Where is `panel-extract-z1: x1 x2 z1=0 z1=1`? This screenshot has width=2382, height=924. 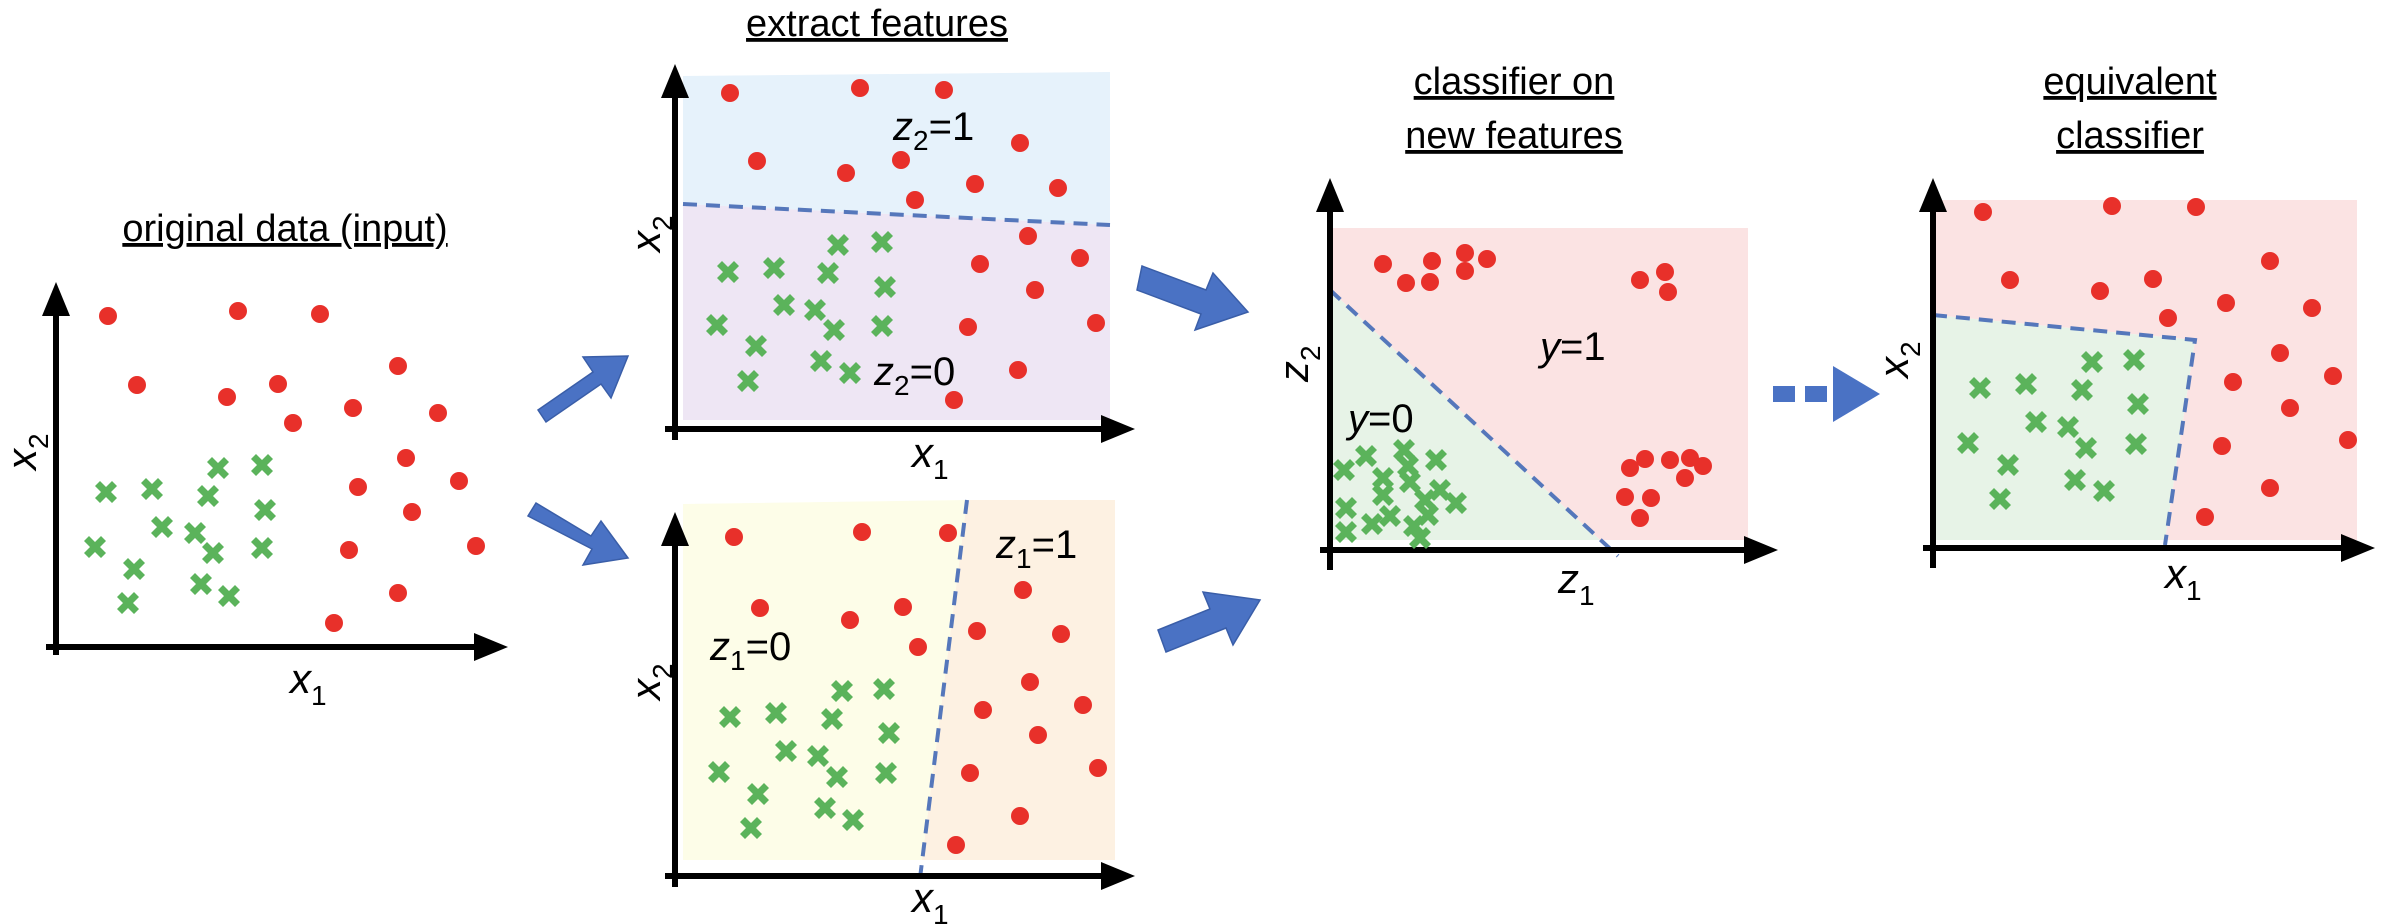 panel-extract-z1: x1 x2 z1=0 z1=1 is located at coordinates (878, 711).